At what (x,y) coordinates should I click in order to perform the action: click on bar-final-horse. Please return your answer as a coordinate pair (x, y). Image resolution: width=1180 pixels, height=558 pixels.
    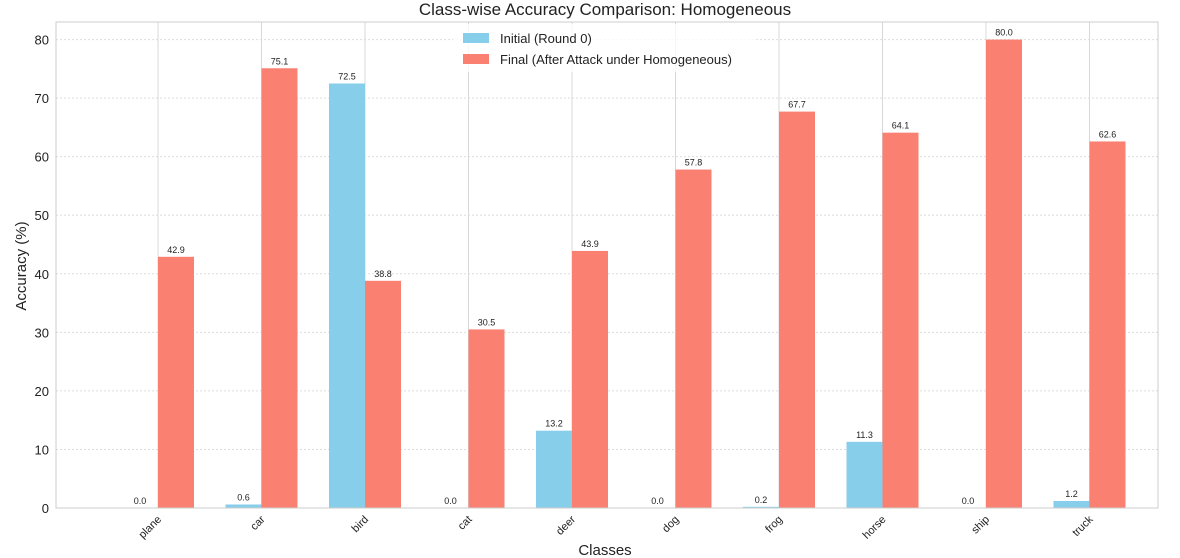
    Looking at the image, I should click on (900, 320).